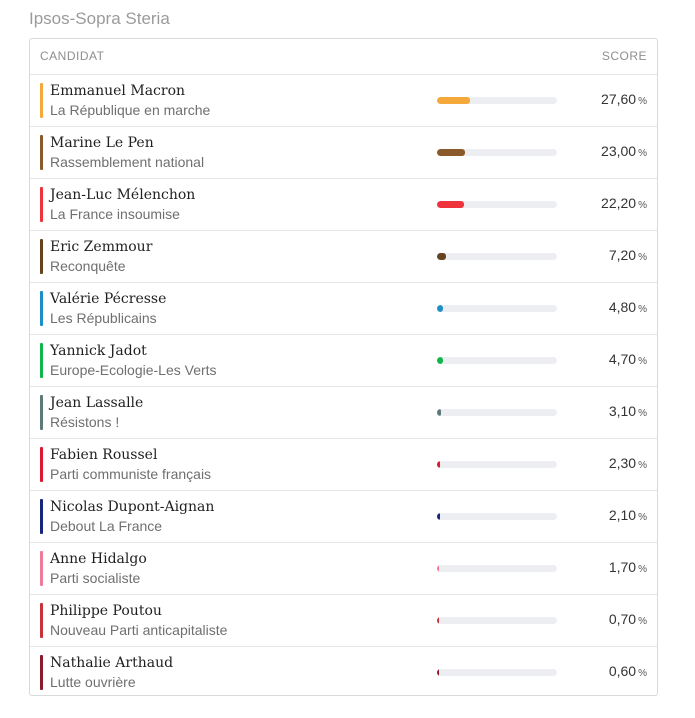 The width and height of the screenshot is (695, 718). What do you see at coordinates (622, 255) in the screenshot?
I see `score-number: 7,20` at bounding box center [622, 255].